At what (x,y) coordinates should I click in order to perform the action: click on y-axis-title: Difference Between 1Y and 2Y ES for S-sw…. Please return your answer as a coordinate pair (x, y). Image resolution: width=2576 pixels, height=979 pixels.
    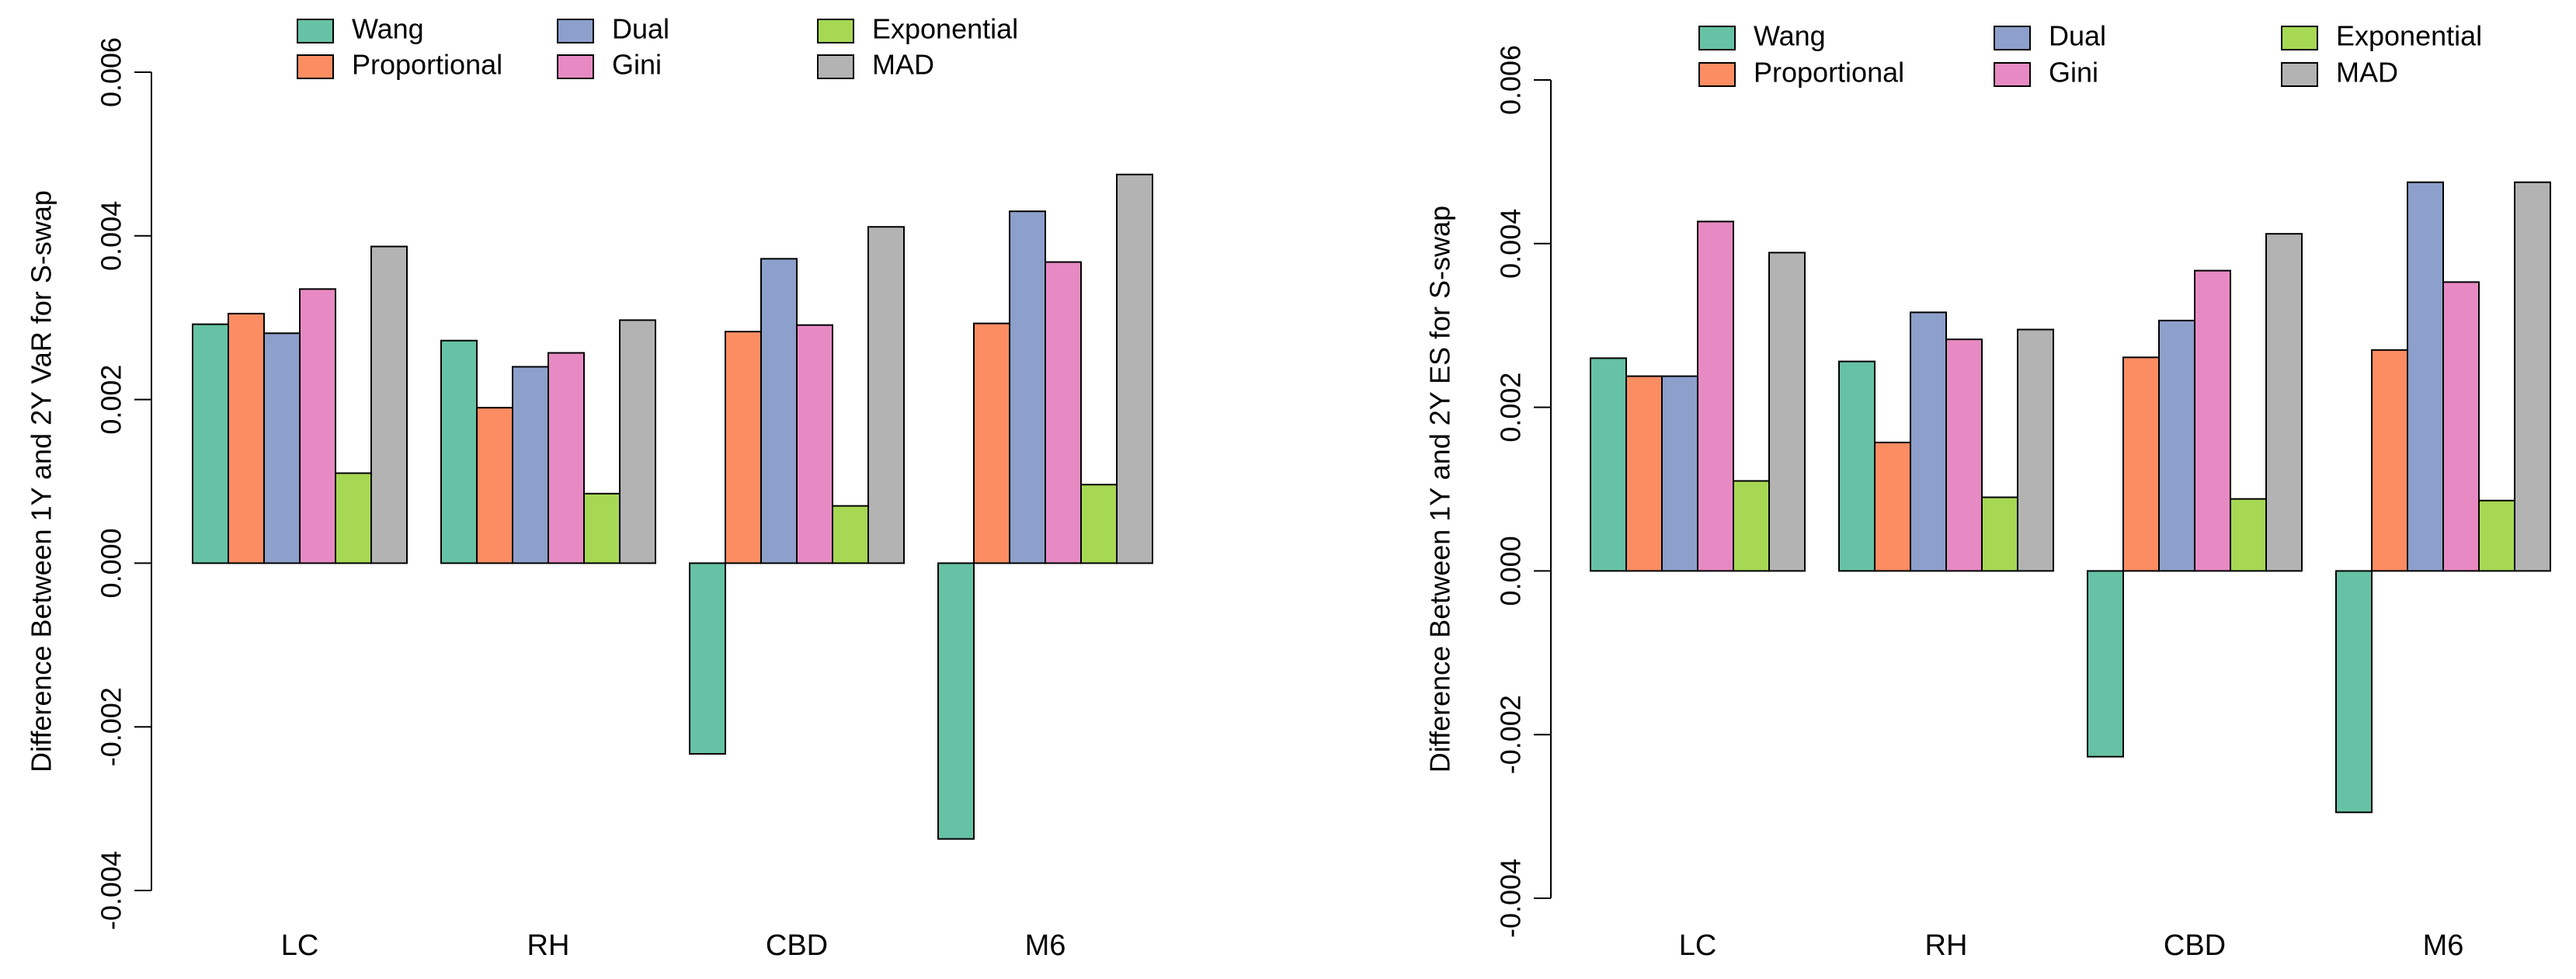
    Looking at the image, I should click on (1440, 489).